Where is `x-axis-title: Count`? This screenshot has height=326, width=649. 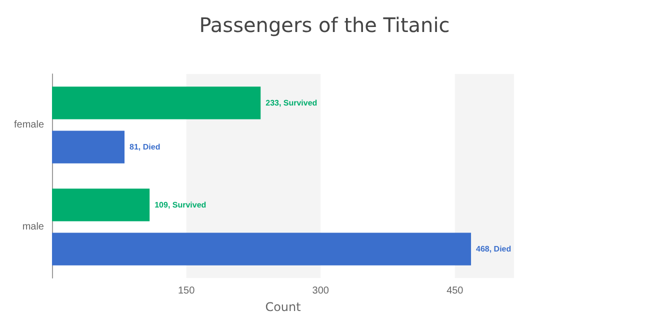
x-axis-title: Count is located at coordinates (283, 307).